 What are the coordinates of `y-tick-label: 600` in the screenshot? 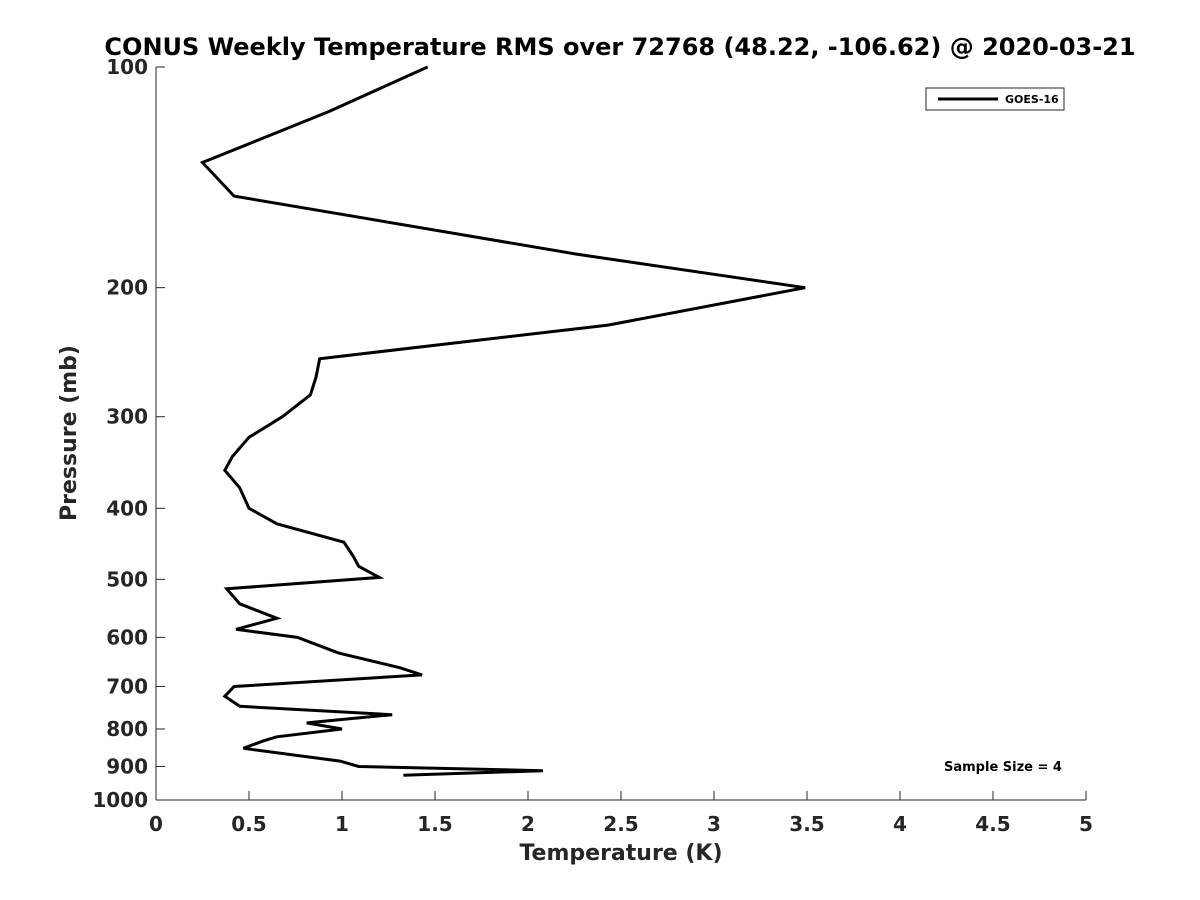 It's located at (127, 637).